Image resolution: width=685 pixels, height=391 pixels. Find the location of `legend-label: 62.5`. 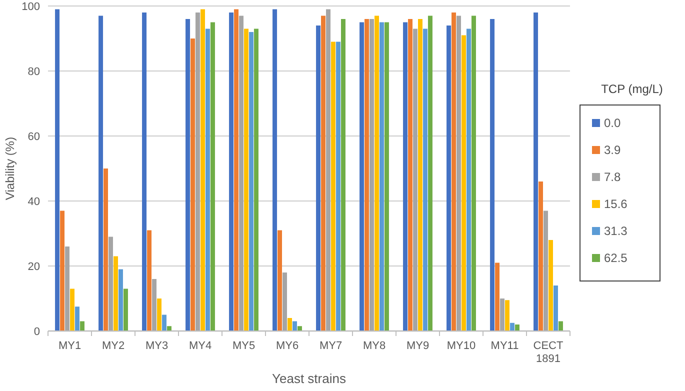

legend-label: 62.5 is located at coordinates (616, 258).